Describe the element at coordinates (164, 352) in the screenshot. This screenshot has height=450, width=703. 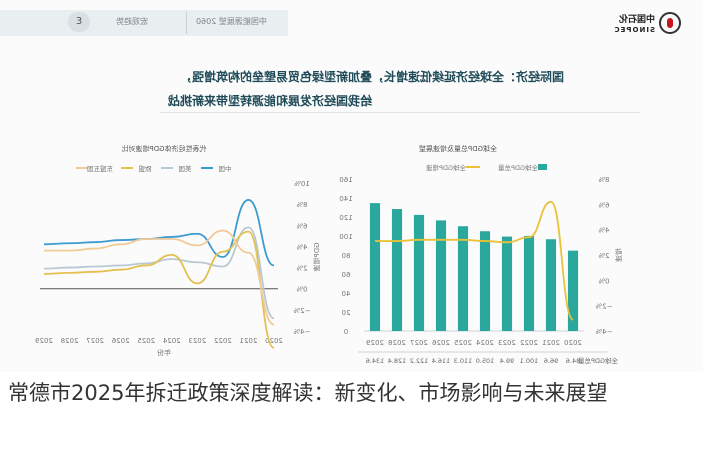
I see `x-axis-label: 年份` at that location.